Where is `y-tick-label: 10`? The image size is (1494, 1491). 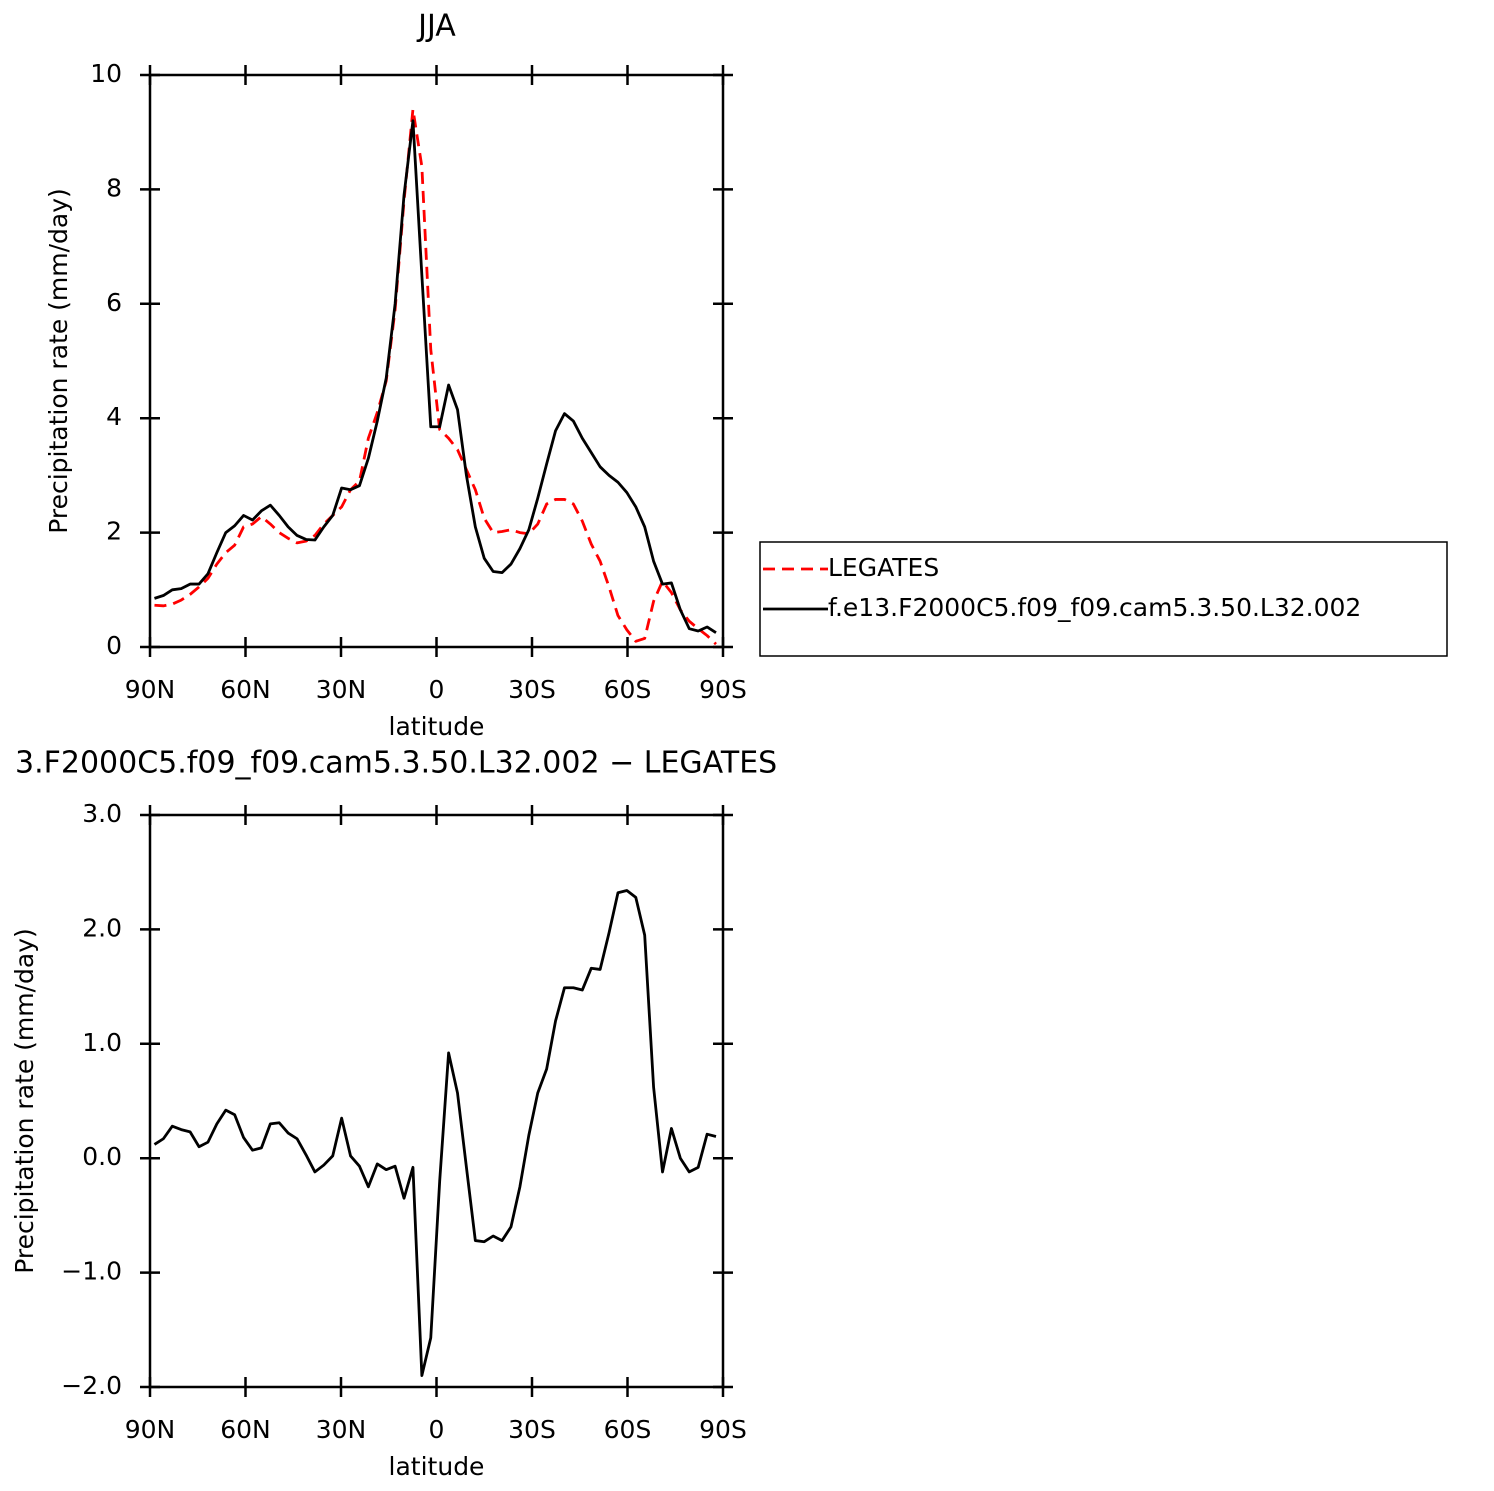
y-tick-label: 10 is located at coordinates (106, 73).